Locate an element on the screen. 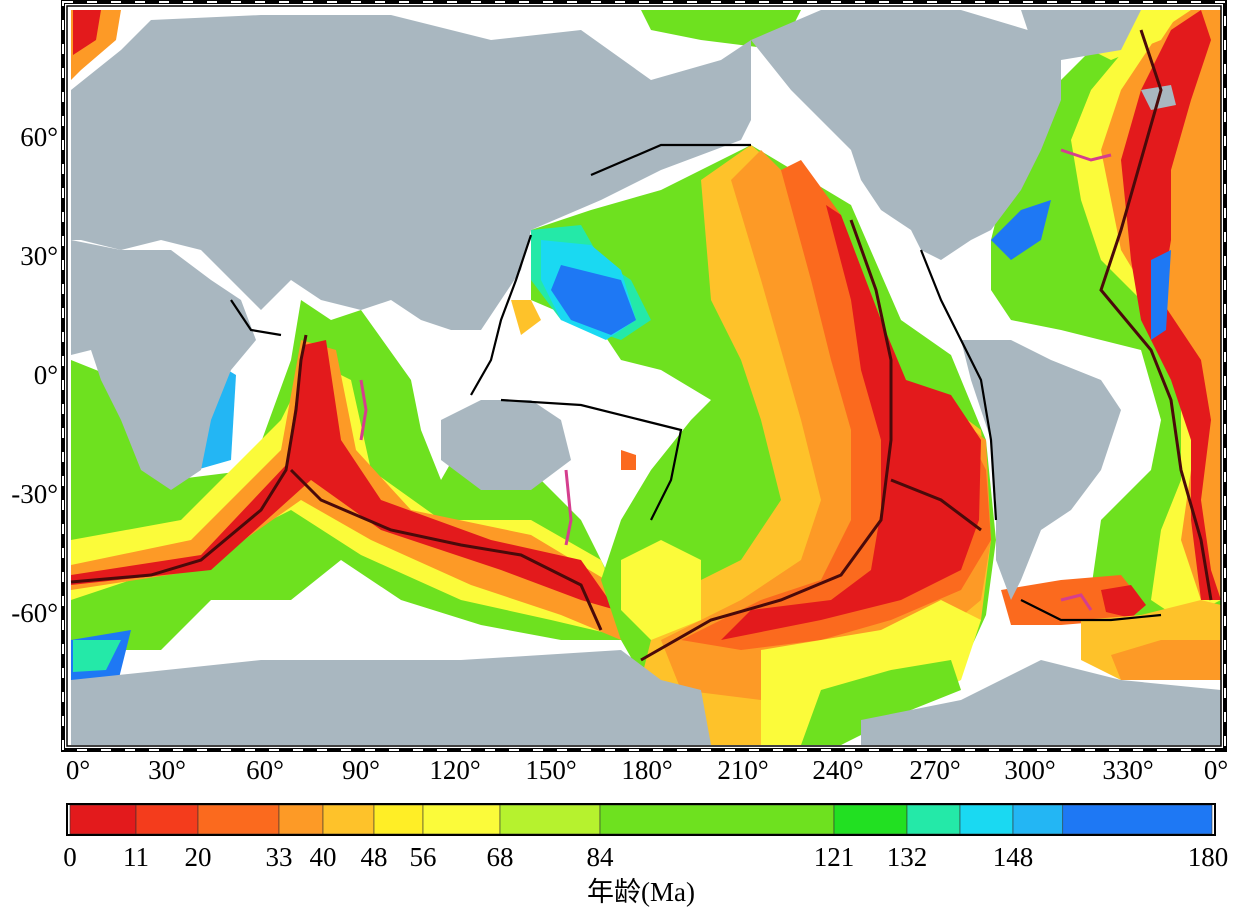 This screenshot has height=913, width=1238. western-pacific-trench is located at coordinates (501, 315).